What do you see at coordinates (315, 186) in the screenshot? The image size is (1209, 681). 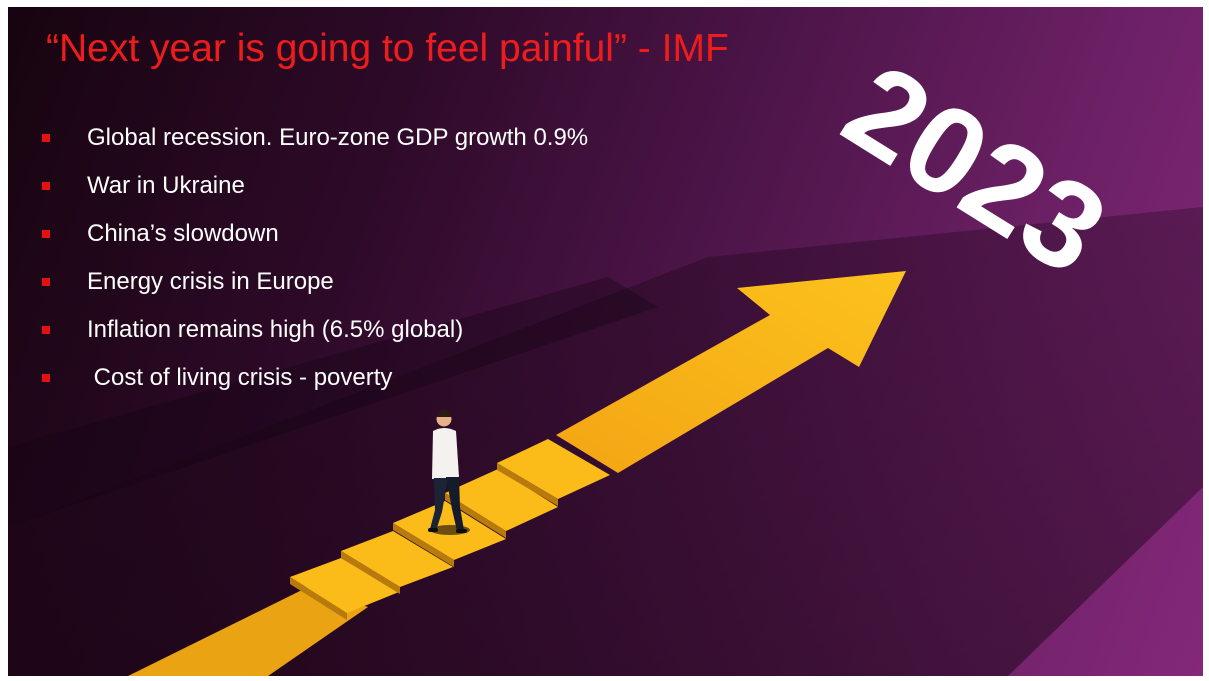 I see `bullet-item: War in Ukraine` at bounding box center [315, 186].